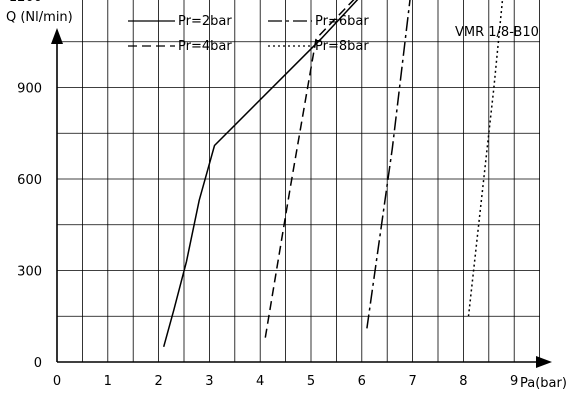 This screenshot has width=574, height=394. I want to click on series-line-pr-4bar, so click(309, 169).